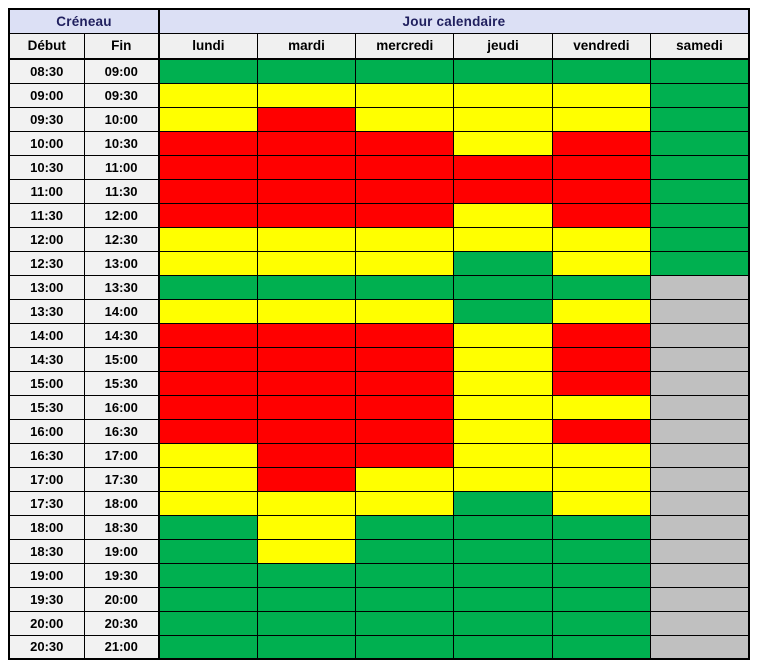 This screenshot has height=660, width=758. Describe the element at coordinates (379, 623) in the screenshot. I see `table-row: 20:00 20:30` at that location.